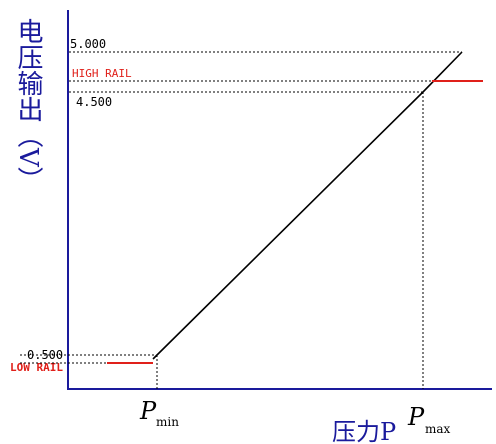  Describe the element at coordinates (88, 44) in the screenshot. I see `y-tick-label-5000: 5.000` at that location.